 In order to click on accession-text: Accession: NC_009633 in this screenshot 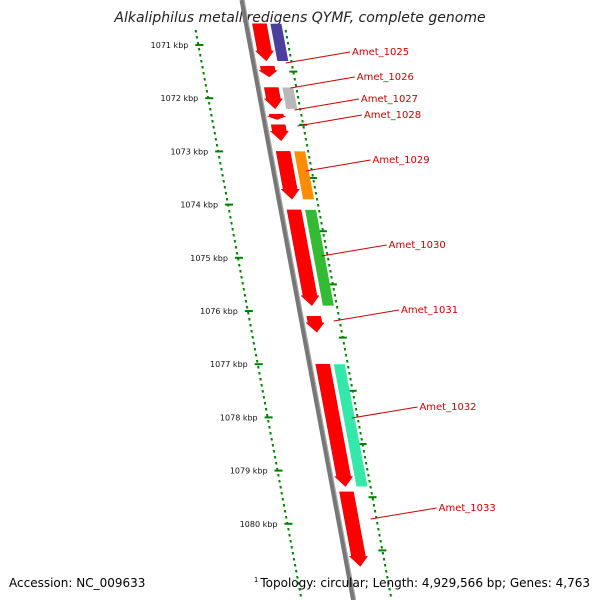, I will do `click(77, 583)`.